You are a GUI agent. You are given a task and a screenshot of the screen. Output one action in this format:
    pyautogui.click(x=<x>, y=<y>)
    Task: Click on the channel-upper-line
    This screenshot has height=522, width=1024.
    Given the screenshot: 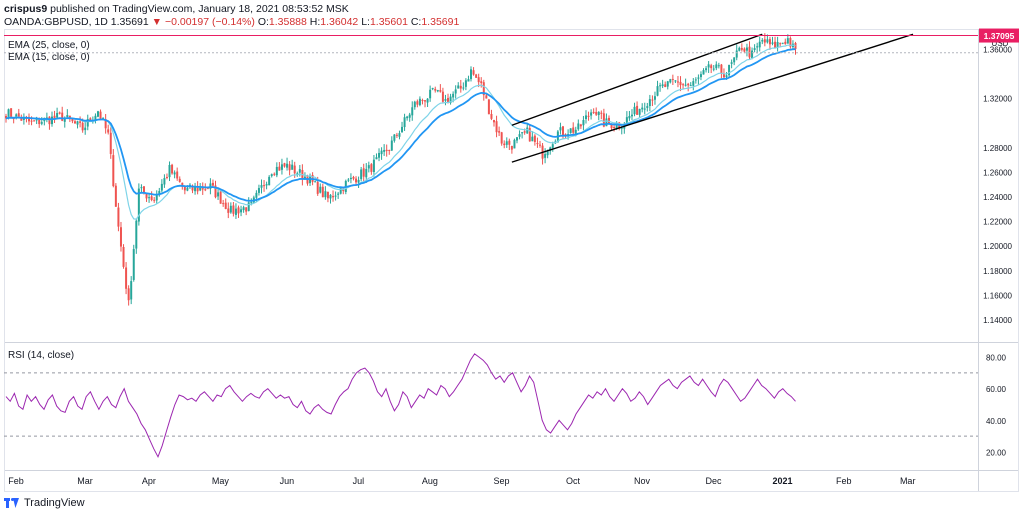 What is the action you would take?
    pyautogui.click(x=637, y=79)
    